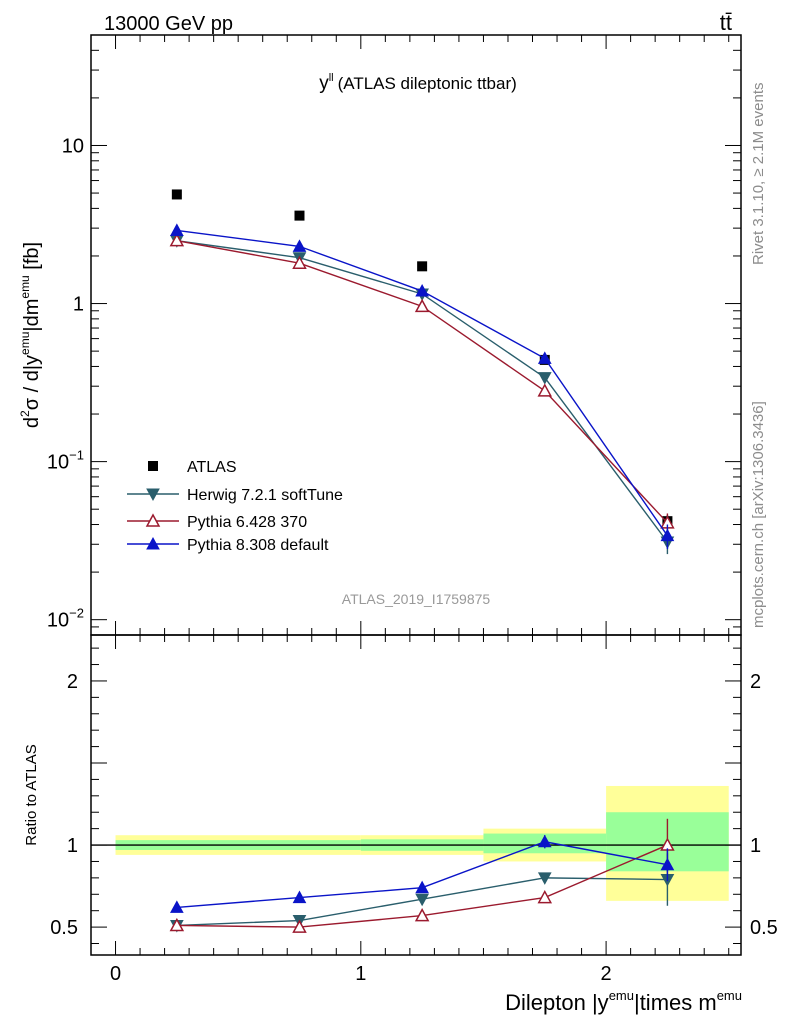 The height and width of the screenshot is (1024, 786). Describe the element at coordinates (247, 522) in the screenshot. I see `legend-label-pythia6: Pythia 6.428 370` at that location.